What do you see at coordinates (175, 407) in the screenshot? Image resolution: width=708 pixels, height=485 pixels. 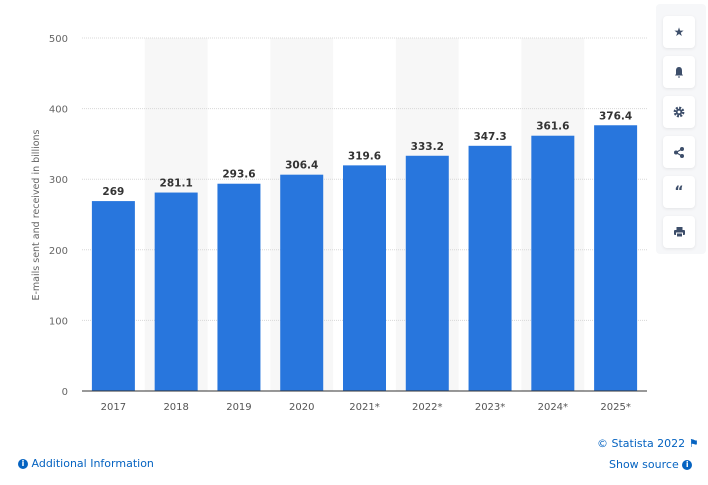 I see `x-tick-label: 2018` at bounding box center [175, 407].